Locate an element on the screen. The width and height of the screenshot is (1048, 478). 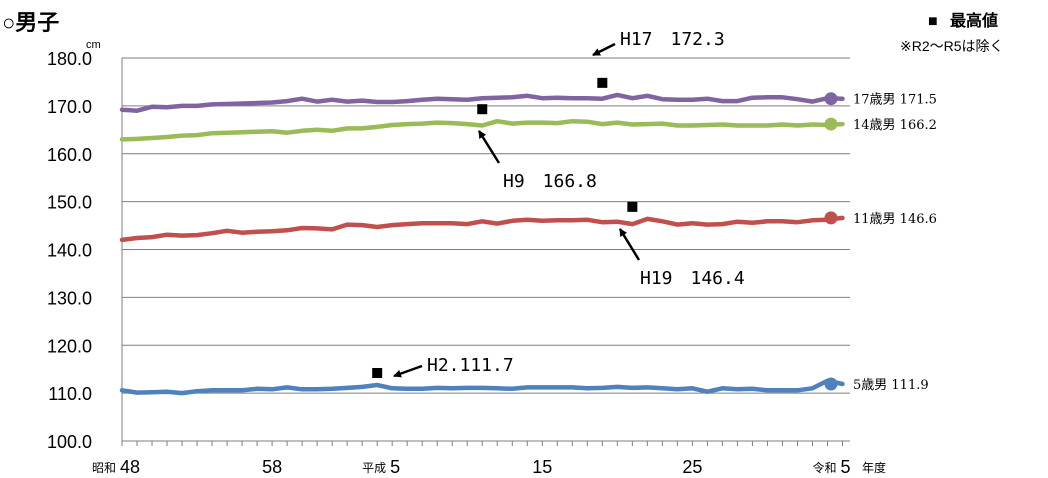
x-tick-era-label: 令和 is located at coordinates (824, 467).